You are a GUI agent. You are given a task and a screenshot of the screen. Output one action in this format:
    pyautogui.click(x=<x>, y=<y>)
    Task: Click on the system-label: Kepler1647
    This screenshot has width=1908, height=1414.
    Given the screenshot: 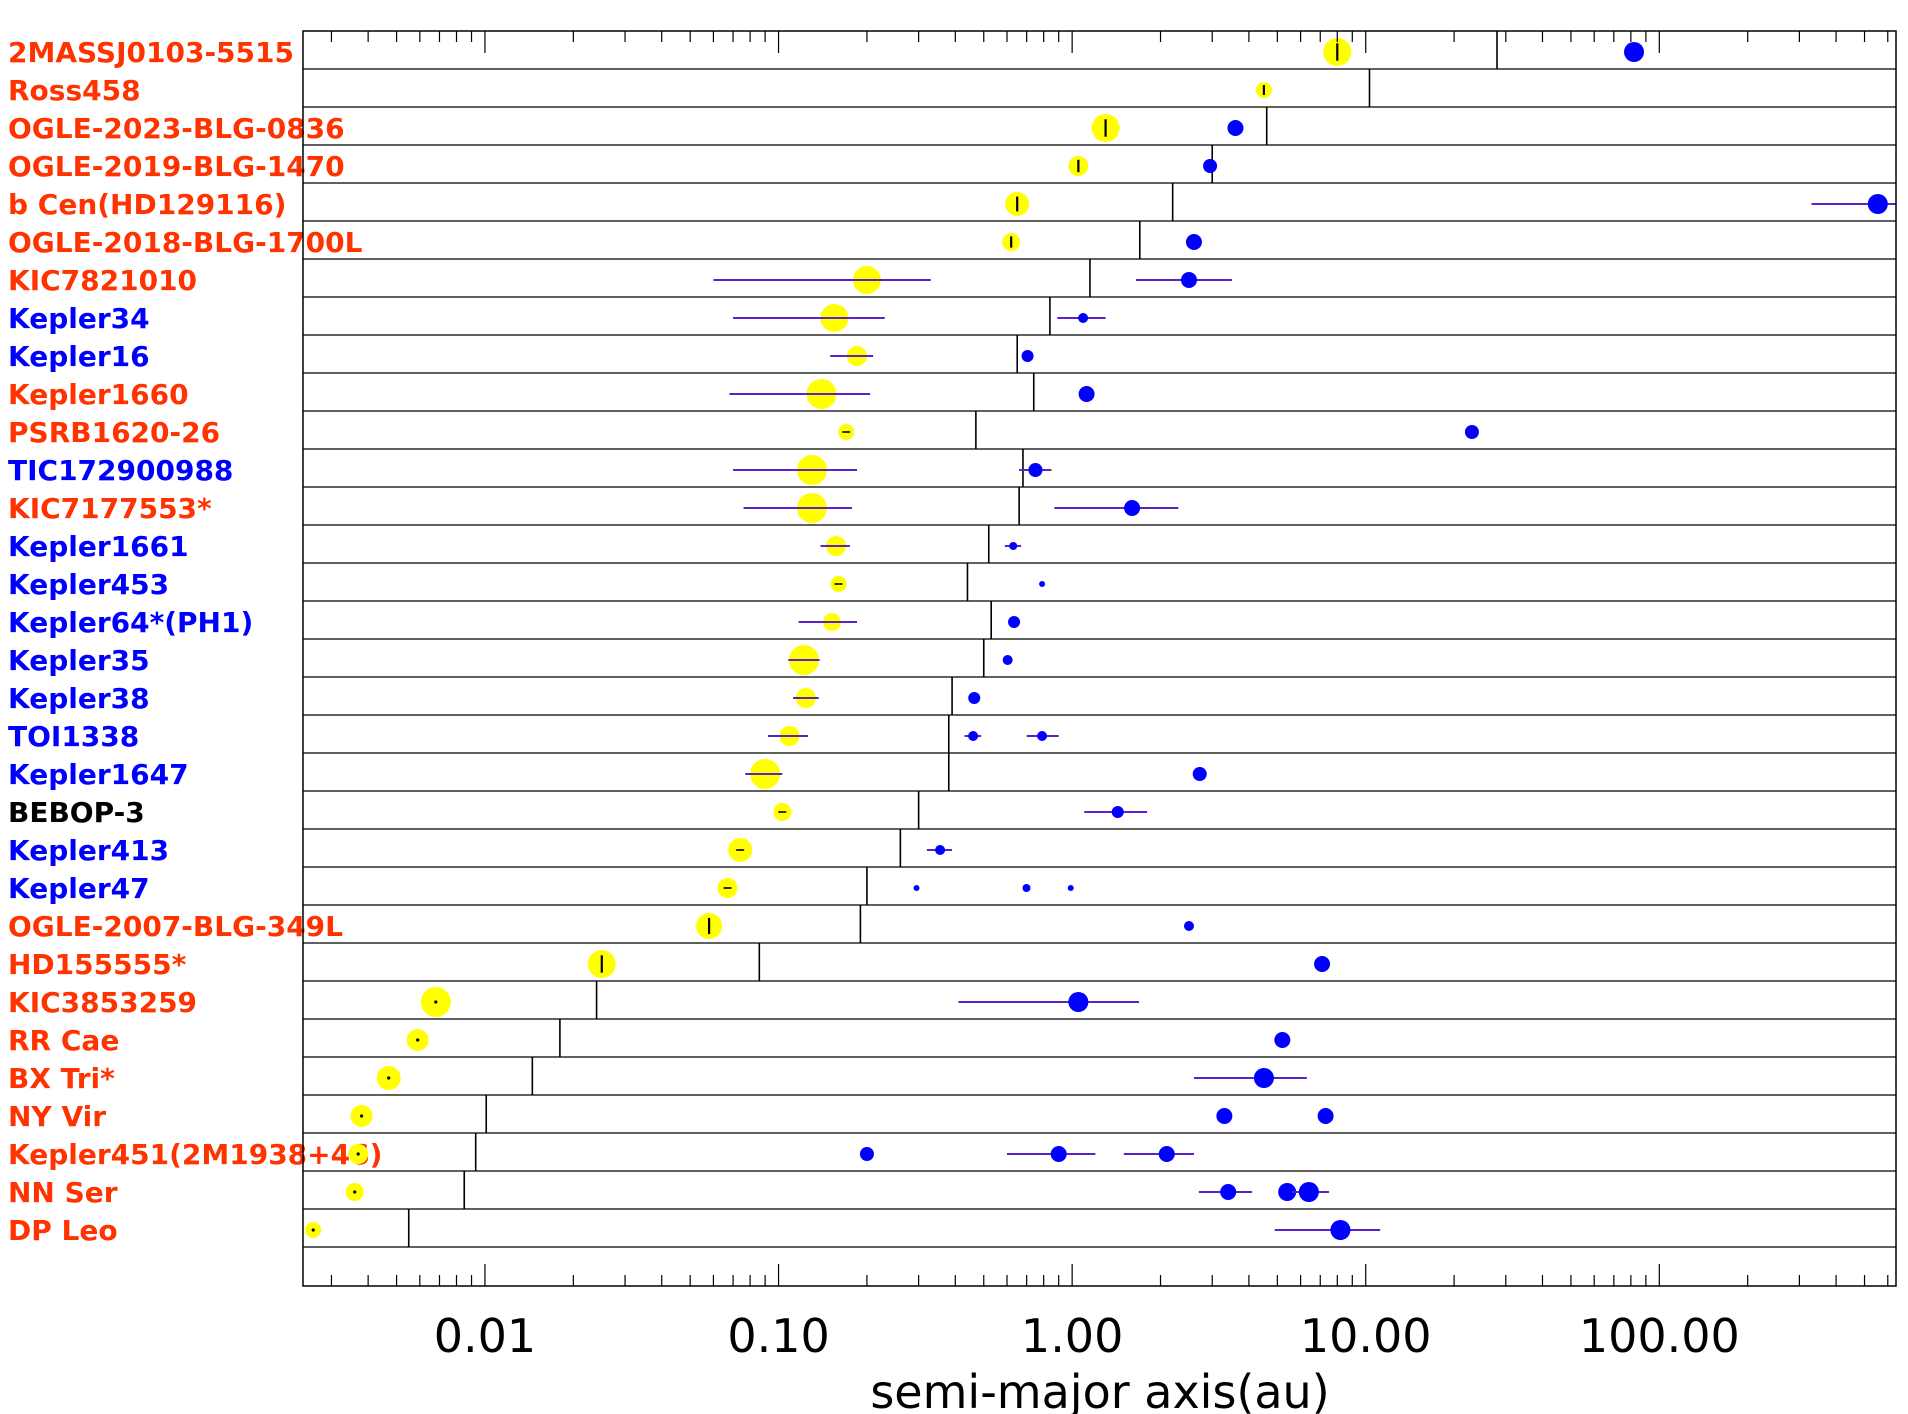 What is the action you would take?
    pyautogui.click(x=98, y=774)
    